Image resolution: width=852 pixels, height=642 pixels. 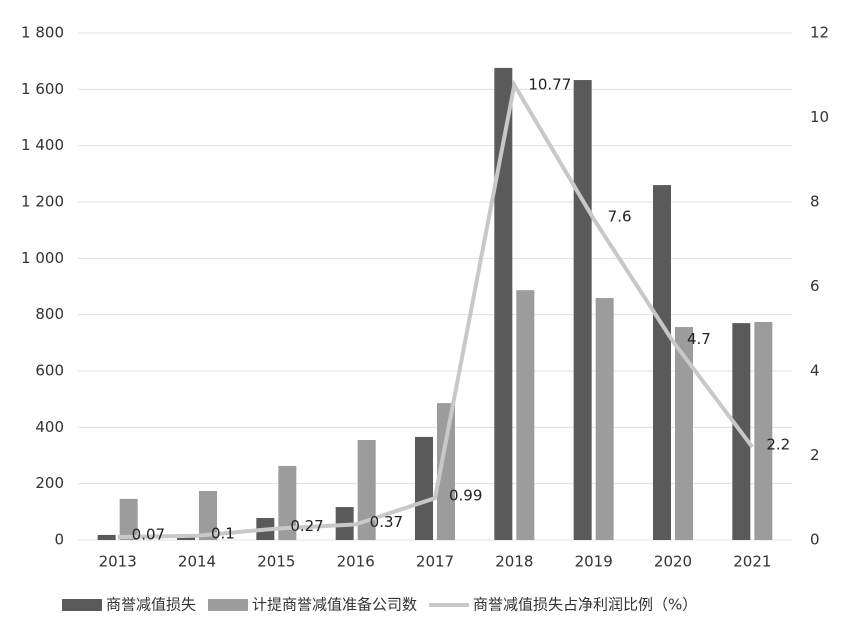 What do you see at coordinates (49, 371) in the screenshot?
I see `y-tick-label: 600` at bounding box center [49, 371].